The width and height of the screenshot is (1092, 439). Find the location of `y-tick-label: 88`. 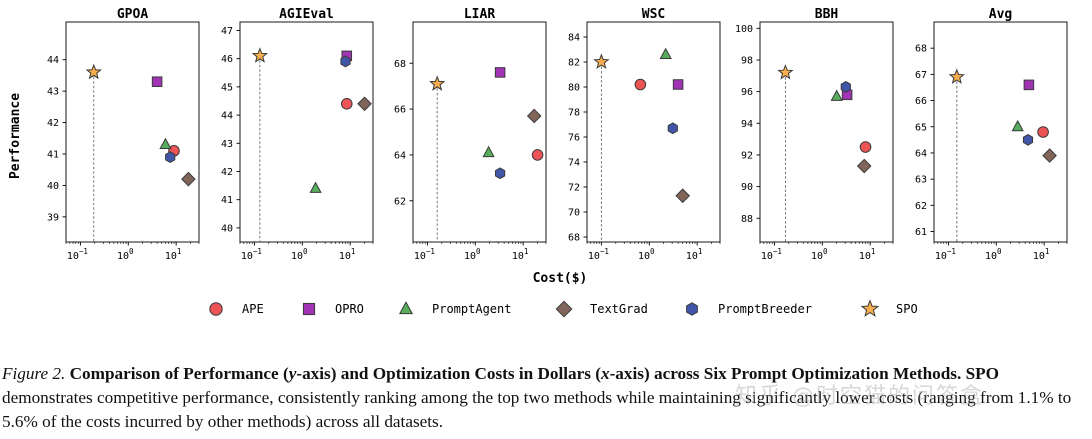

y-tick-label: 88 is located at coordinates (747, 219).